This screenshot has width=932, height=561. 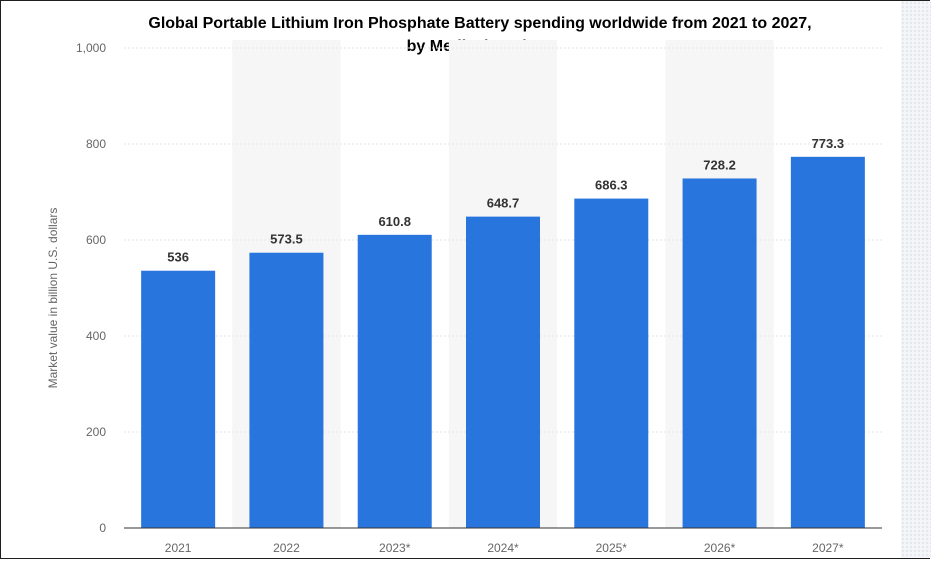 I want to click on data-label-2023*: 610.8, so click(x=394, y=221).